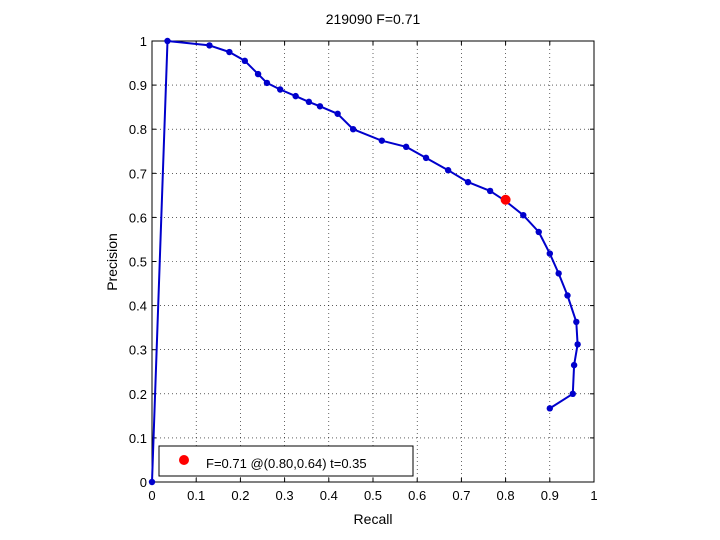 This screenshot has width=720, height=540. What do you see at coordinates (138, 85) in the screenshot?
I see `y-tick-label: 0.9` at bounding box center [138, 85].